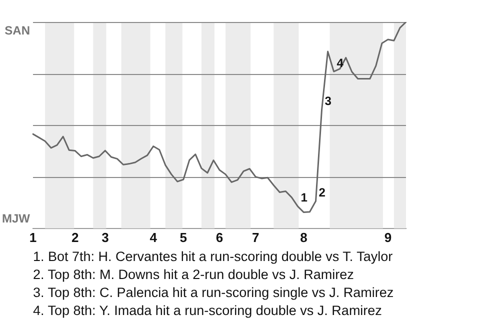 The width and height of the screenshot is (480, 320). I want to click on x-tick-label: 5, so click(184, 237).